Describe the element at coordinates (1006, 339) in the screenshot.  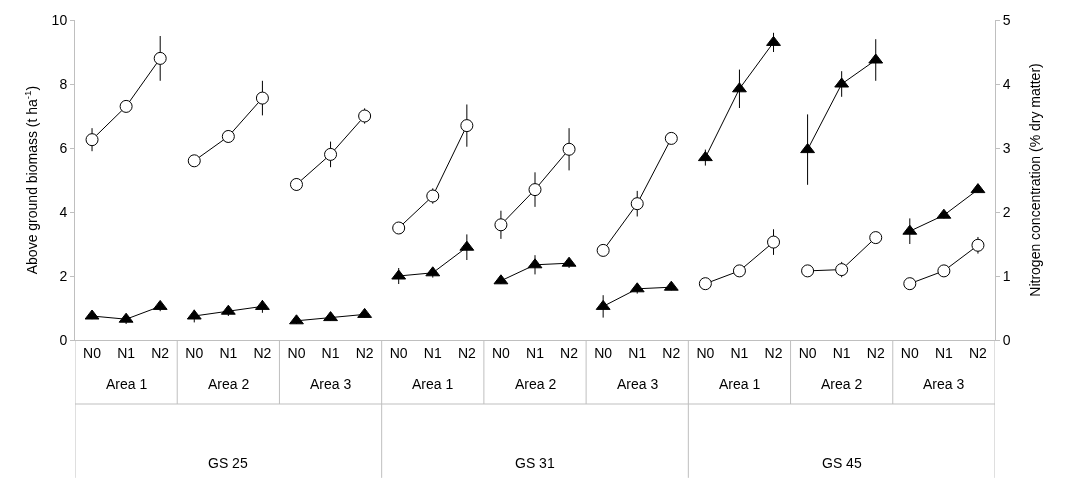
I see `y2-tick-label: 0` at that location.